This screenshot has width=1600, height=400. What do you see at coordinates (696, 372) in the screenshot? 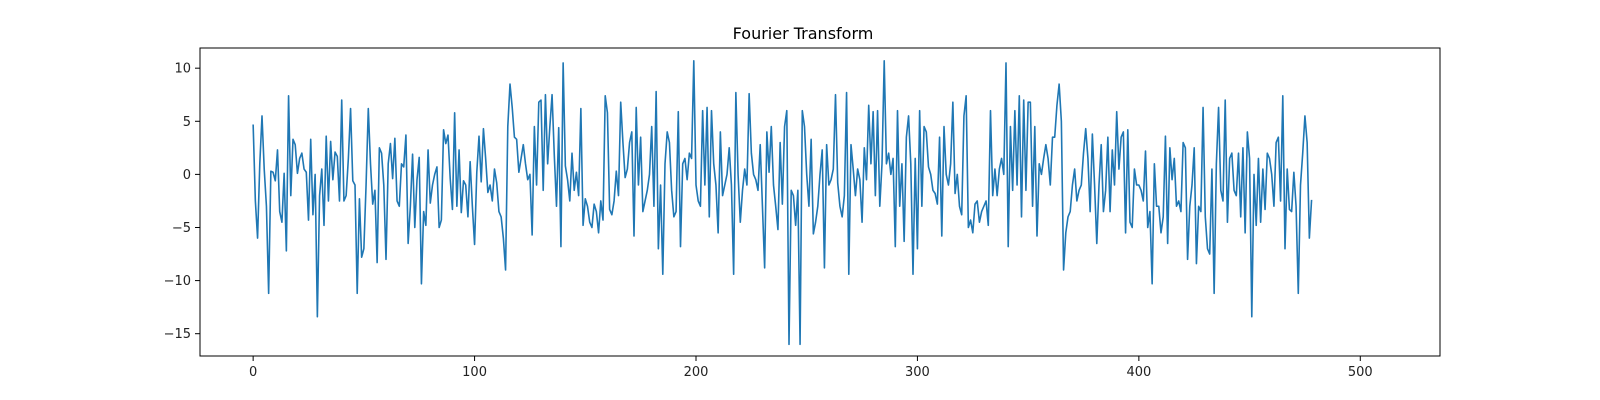
I see `x-tick-label: 200` at bounding box center [696, 372].